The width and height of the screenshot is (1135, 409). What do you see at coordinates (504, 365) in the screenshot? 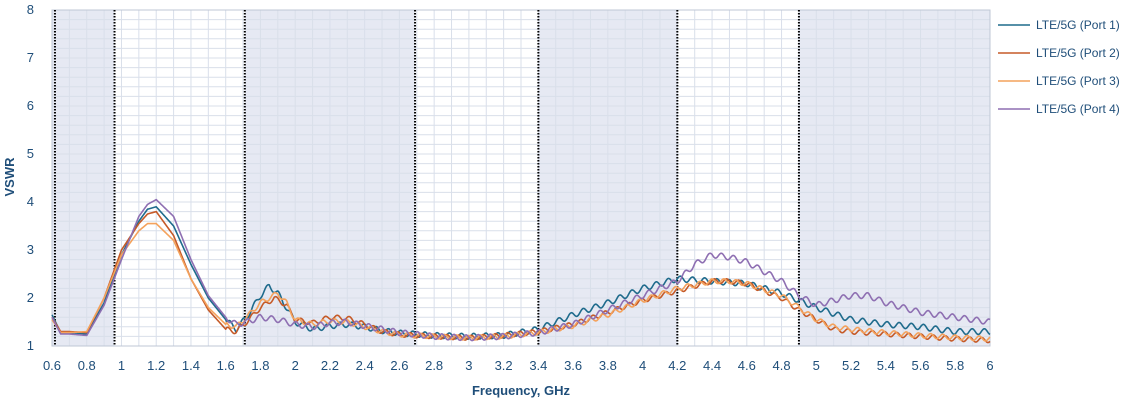
I see `x-tick-label: 3.2` at bounding box center [504, 365].